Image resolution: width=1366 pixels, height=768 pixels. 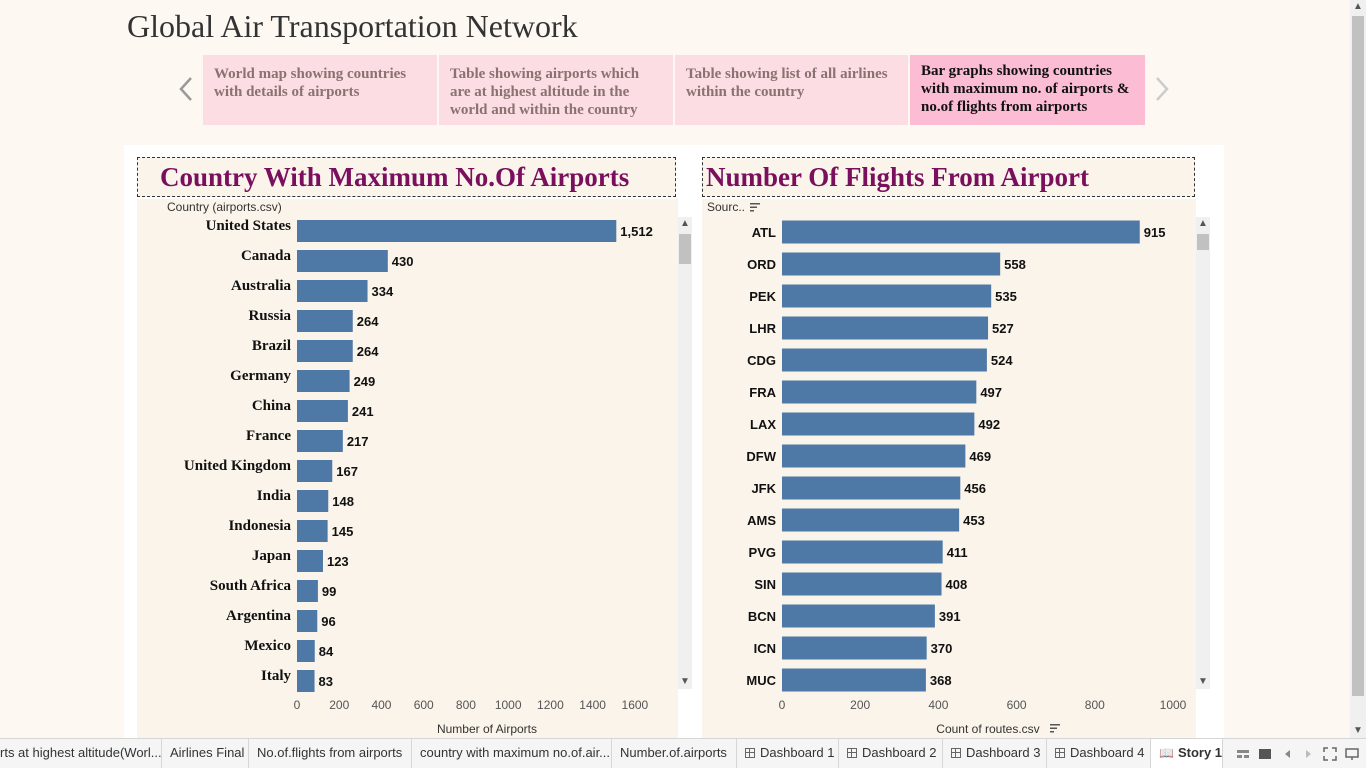 What do you see at coordinates (1053, 728) in the screenshot?
I see `sort-icon-bar` at bounding box center [1053, 728].